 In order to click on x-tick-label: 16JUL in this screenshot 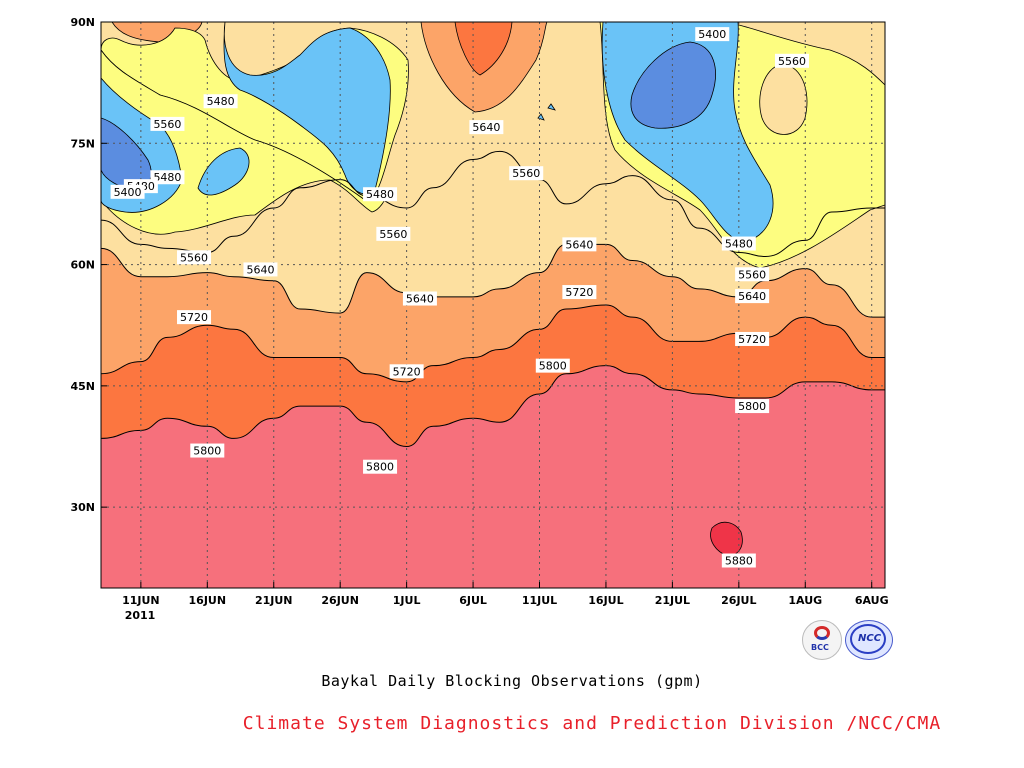, I will do `click(605, 600)`.